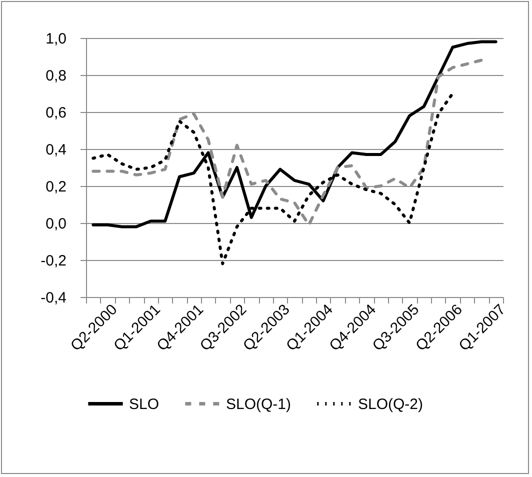 The height and width of the screenshot is (477, 532). Describe the element at coordinates (56, 76) in the screenshot. I see `y-tick-label: 0,8` at that location.